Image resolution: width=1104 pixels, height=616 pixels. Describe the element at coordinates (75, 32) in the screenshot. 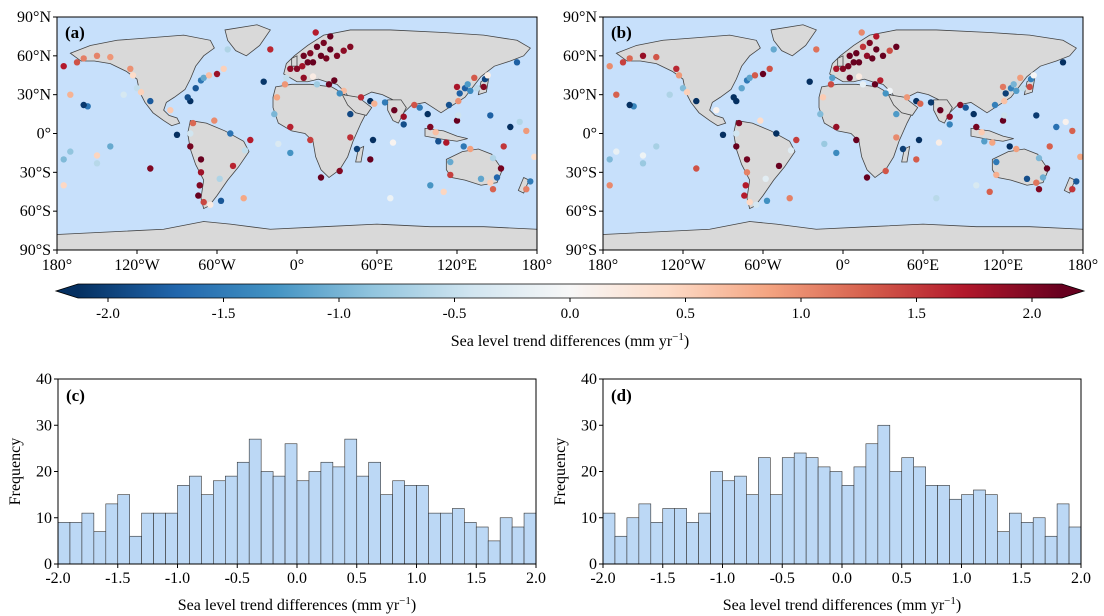

I see `panel-label: (a)` at that location.